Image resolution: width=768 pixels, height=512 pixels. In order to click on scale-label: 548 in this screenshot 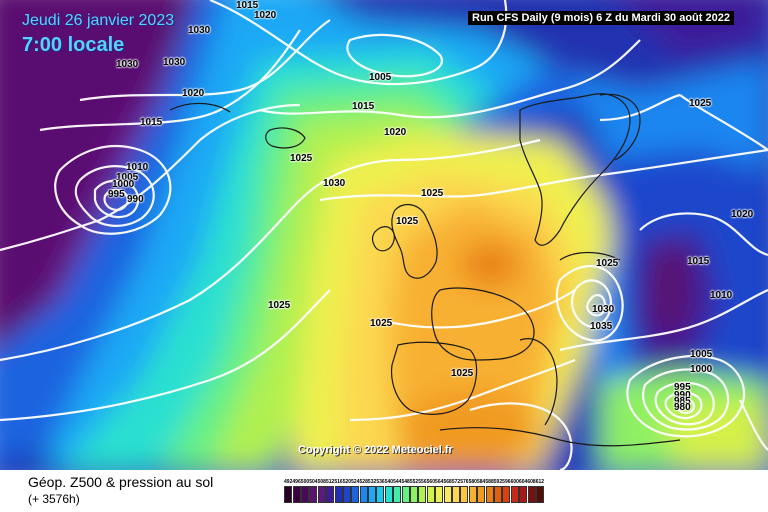, I will do `click(405, 482)`.